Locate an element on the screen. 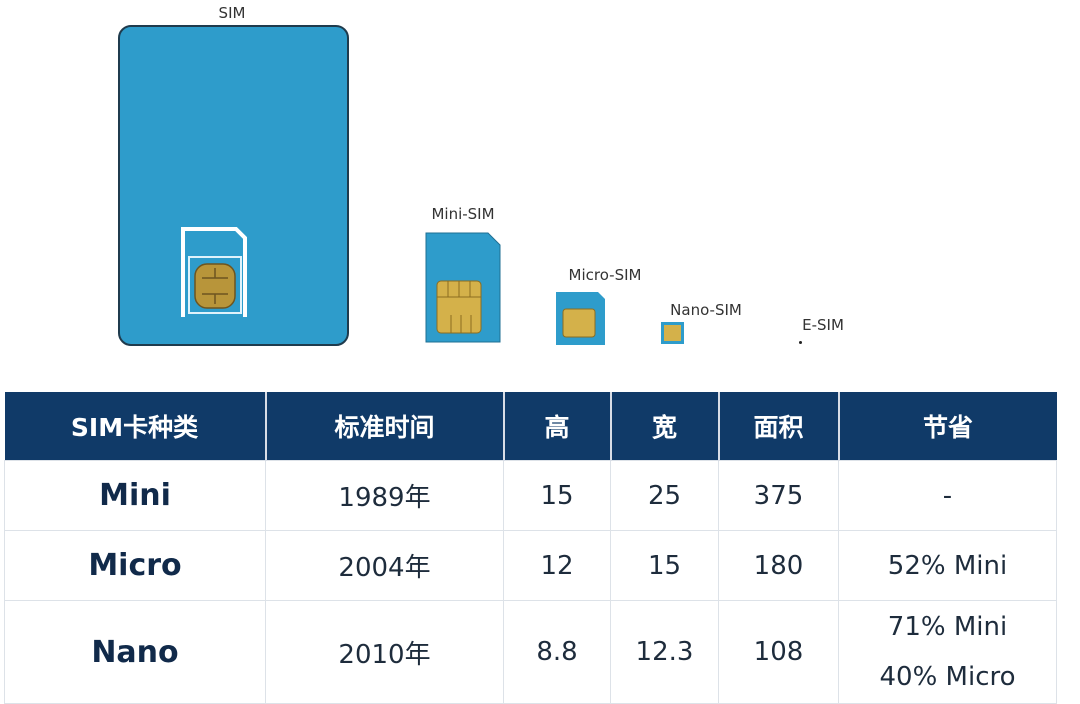 The image size is (1080, 704). mini-sim-label: Mini-SIM is located at coordinates (463, 214).